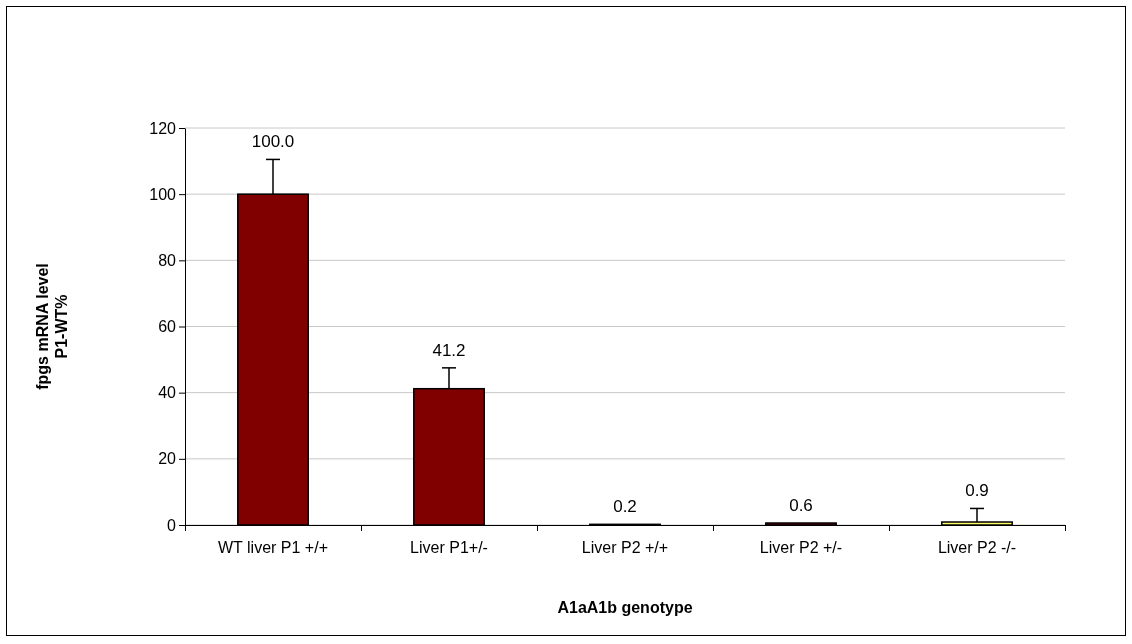 The width and height of the screenshot is (1132, 644). I want to click on x-tick-label: Liver P2 -/-, so click(977, 547).